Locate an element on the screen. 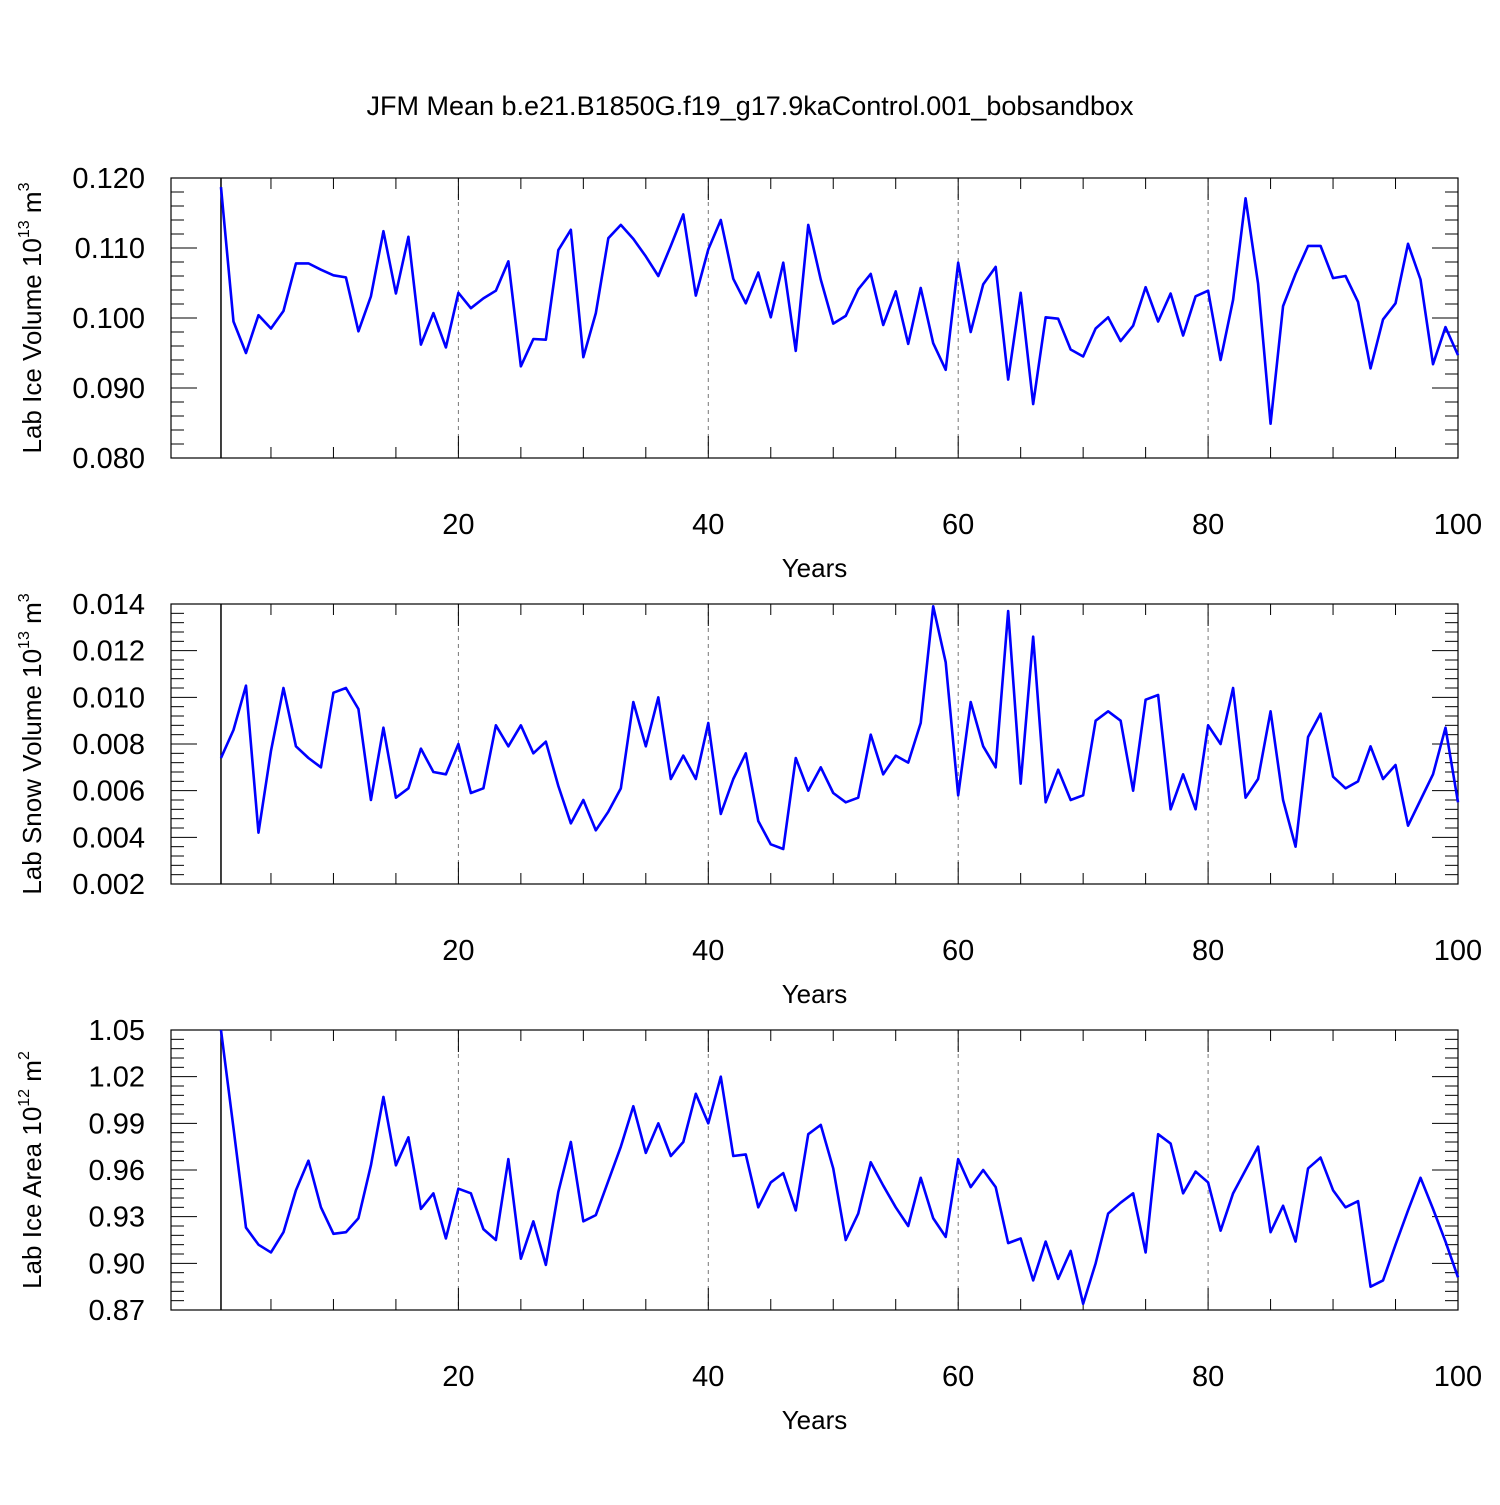  y-tick-label: 0.99 is located at coordinates (117, 1124).